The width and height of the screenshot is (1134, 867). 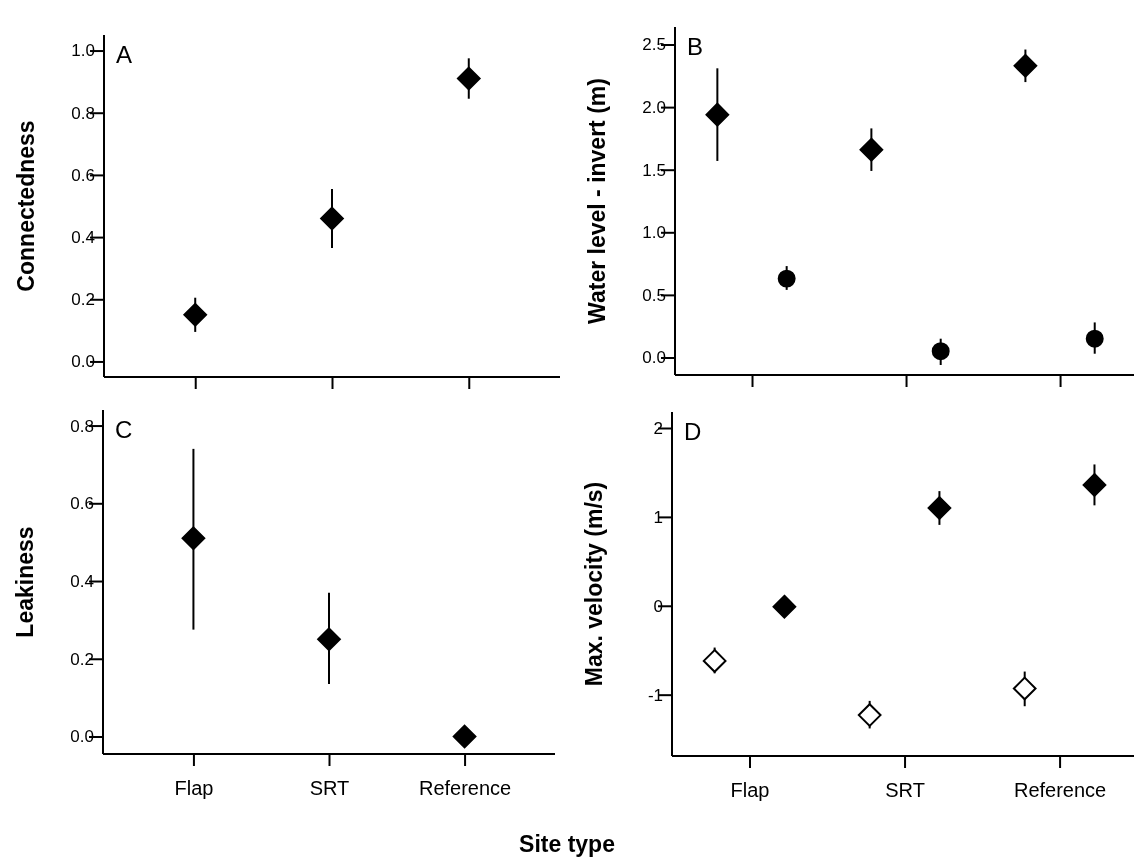 I want to click on y-axis-title: Max. velocity (m/s), so click(x=594, y=584).